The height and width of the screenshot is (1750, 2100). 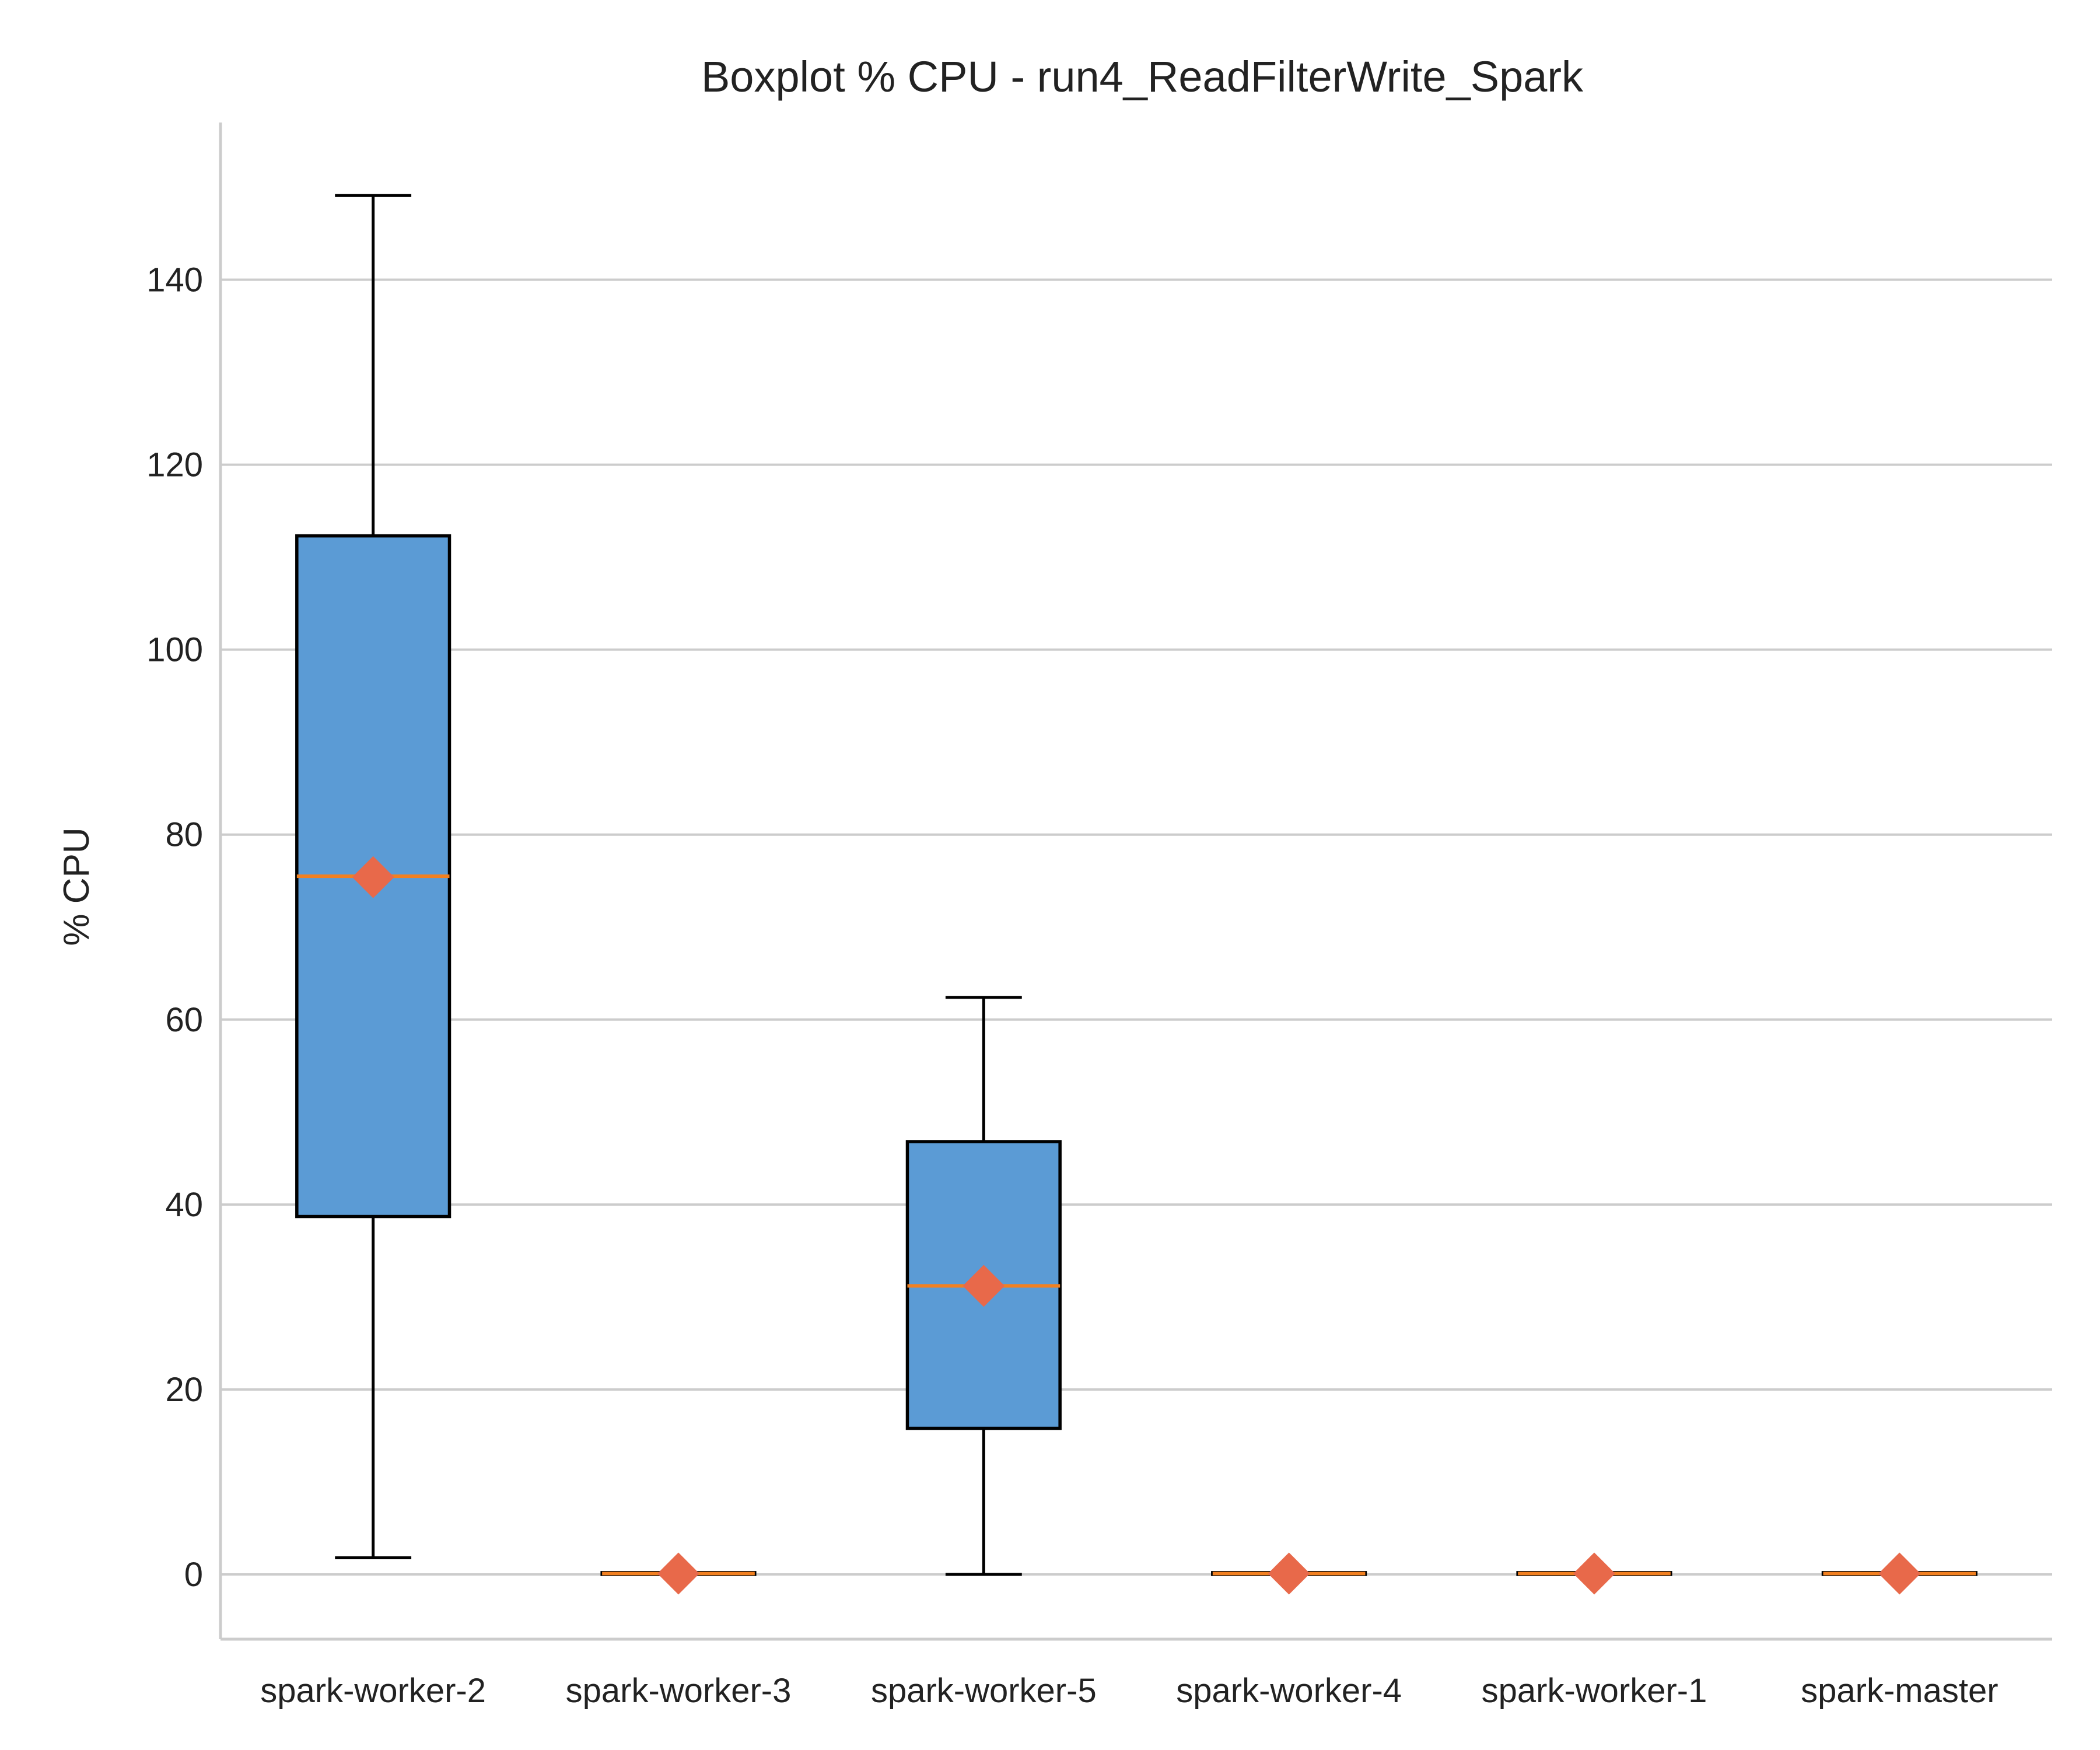 I want to click on y-tick-label-120: 120, so click(x=174, y=465).